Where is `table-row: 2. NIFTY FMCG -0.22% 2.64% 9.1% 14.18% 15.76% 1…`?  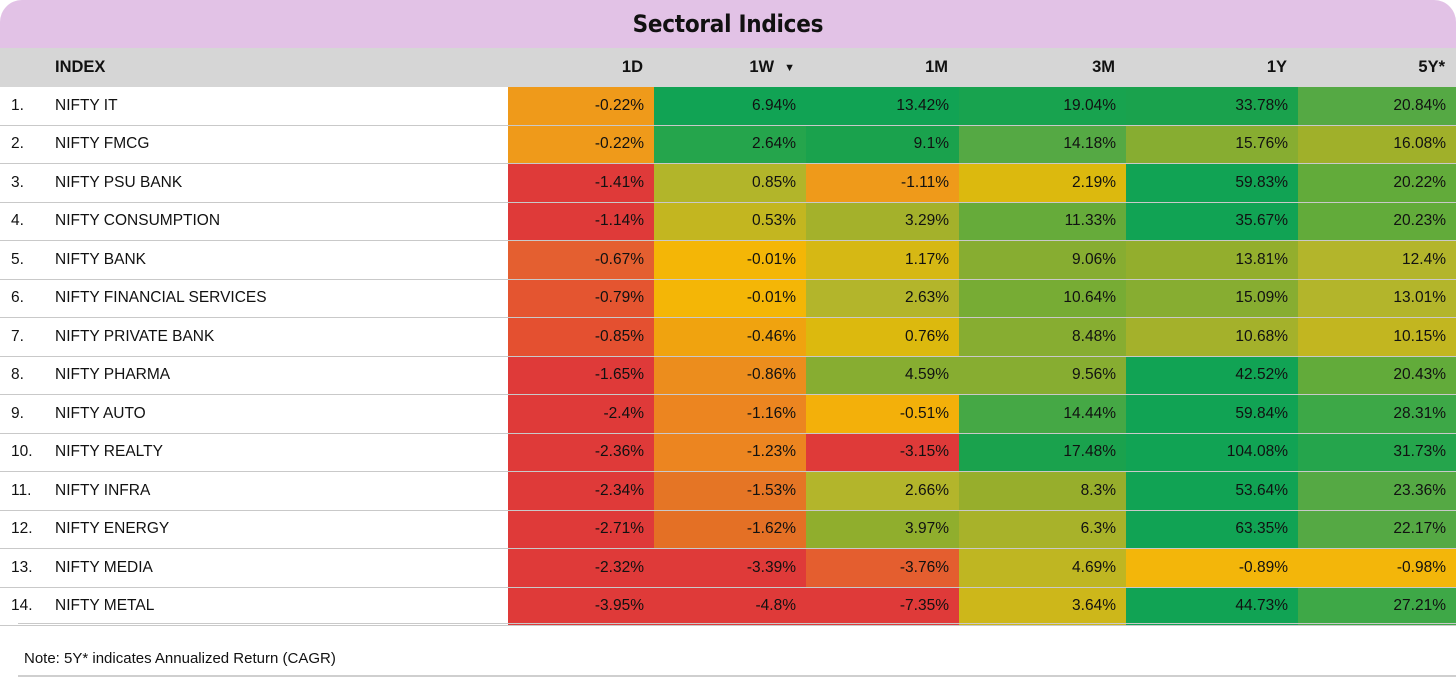 table-row: 2. NIFTY FMCG -0.22% 2.64% 9.1% 14.18% 15.76% 1… is located at coordinates (728, 144).